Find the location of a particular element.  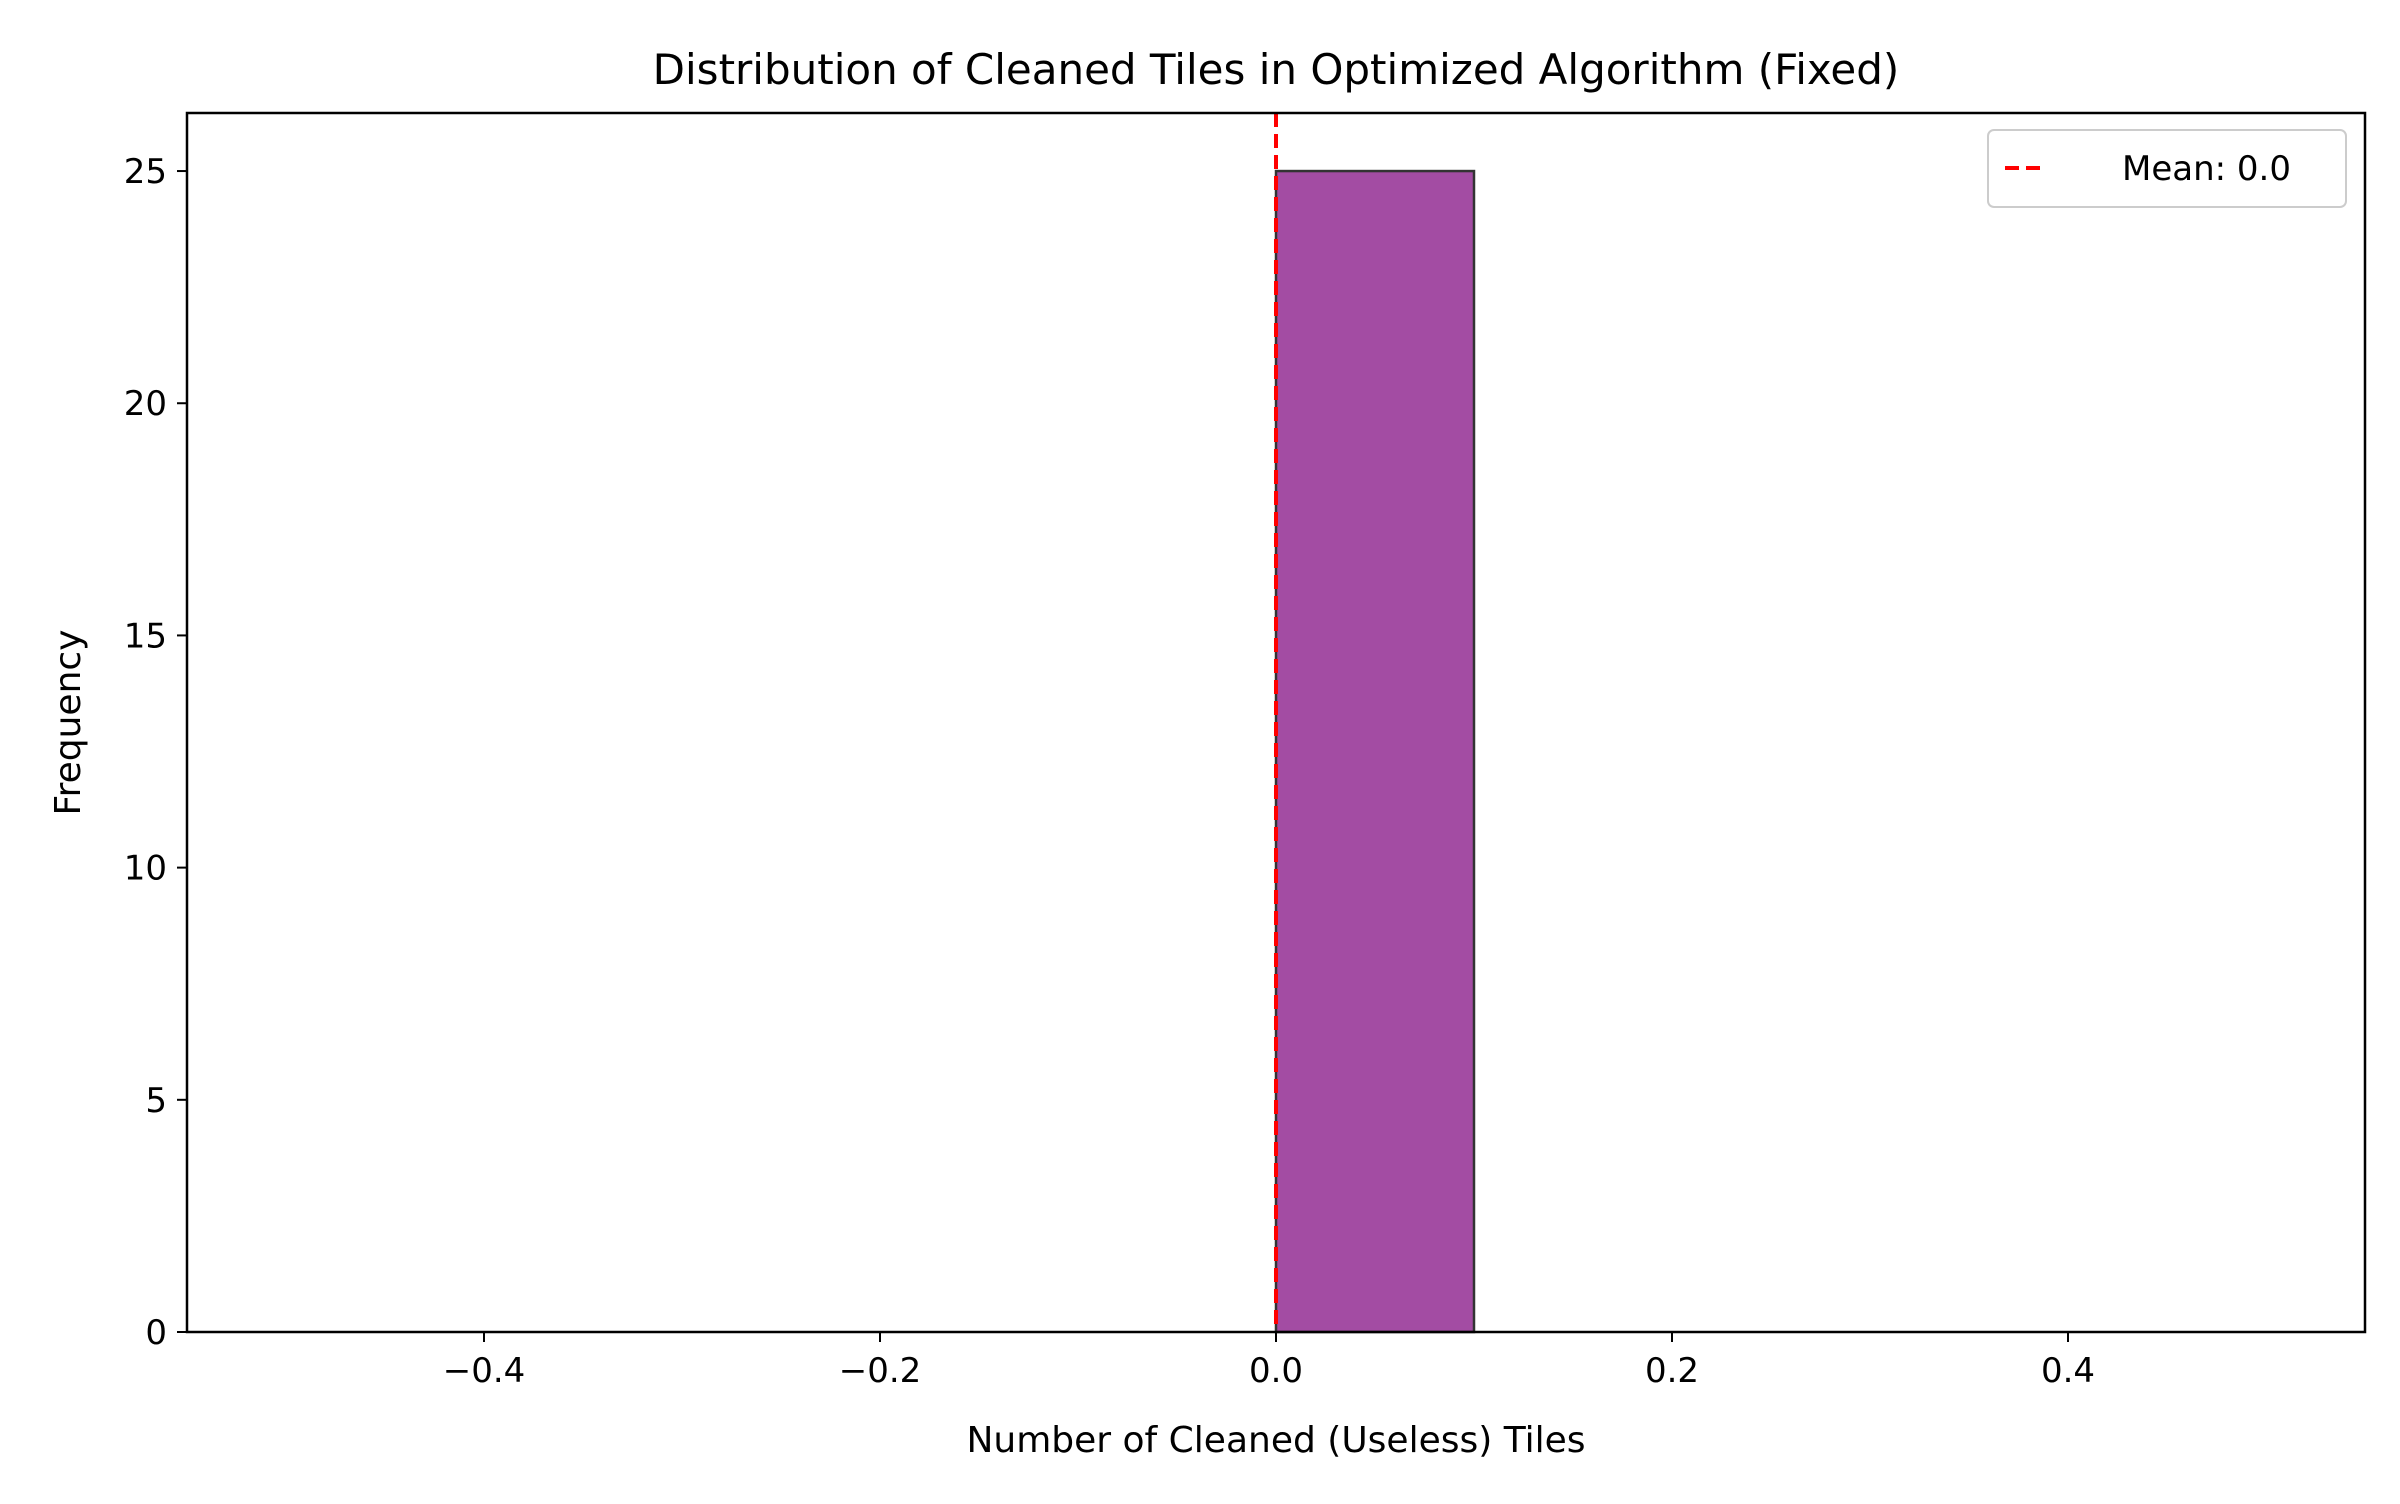

legend-mean-label: Mean: 0.0 is located at coordinates (2206, 169).